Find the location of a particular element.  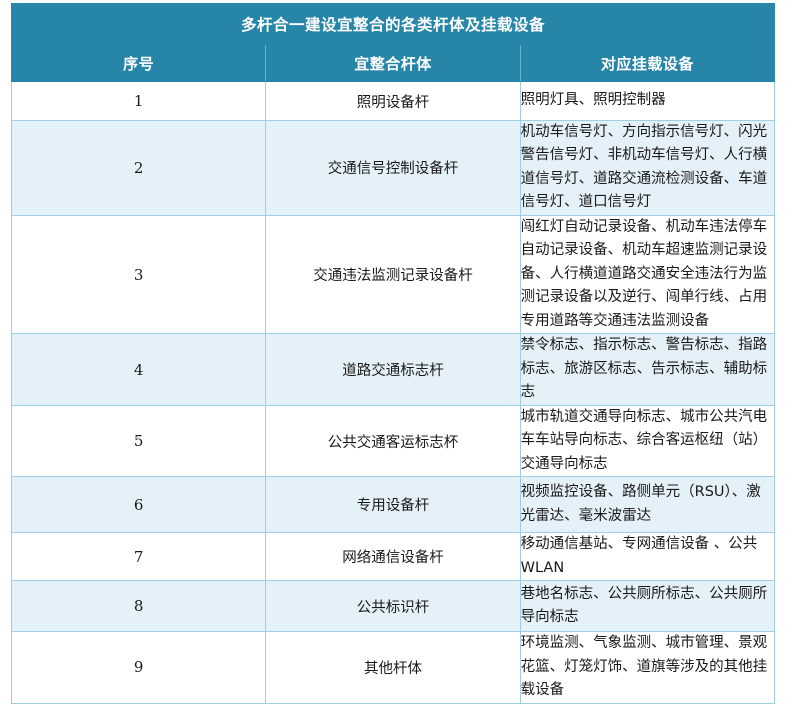

row-number: 3 is located at coordinates (138, 274).